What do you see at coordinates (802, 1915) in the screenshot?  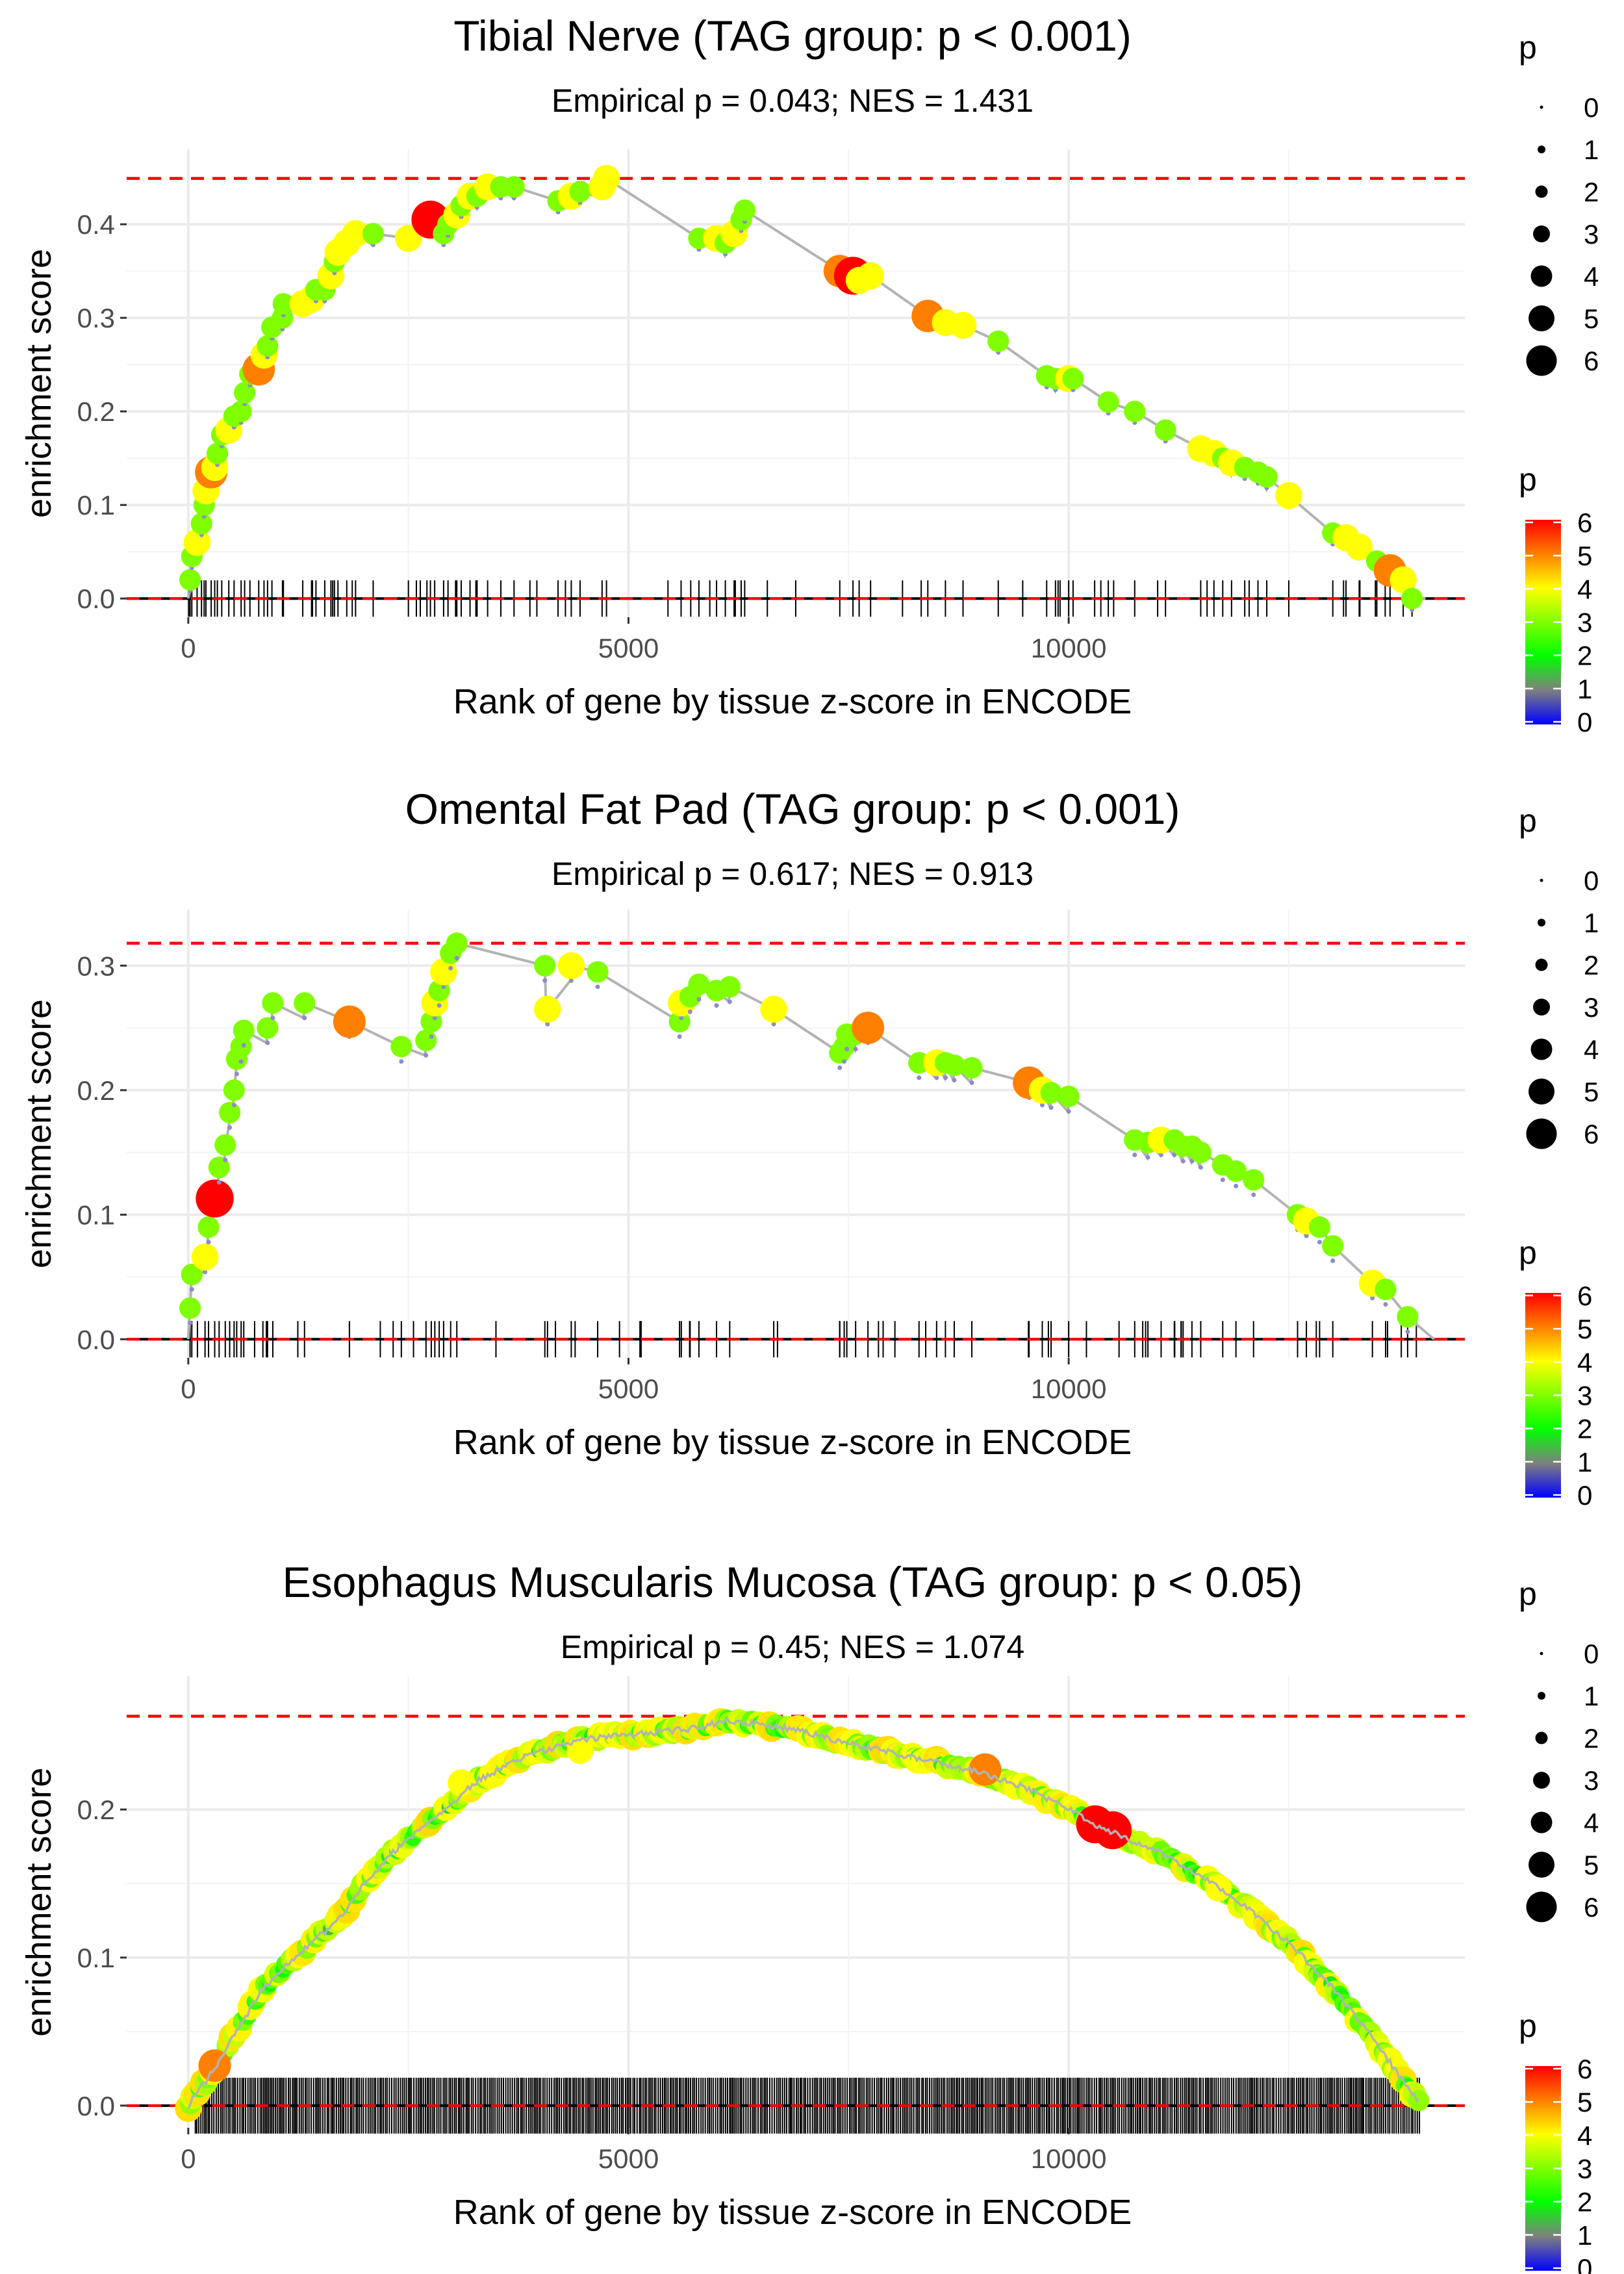 I see `es-points` at bounding box center [802, 1915].